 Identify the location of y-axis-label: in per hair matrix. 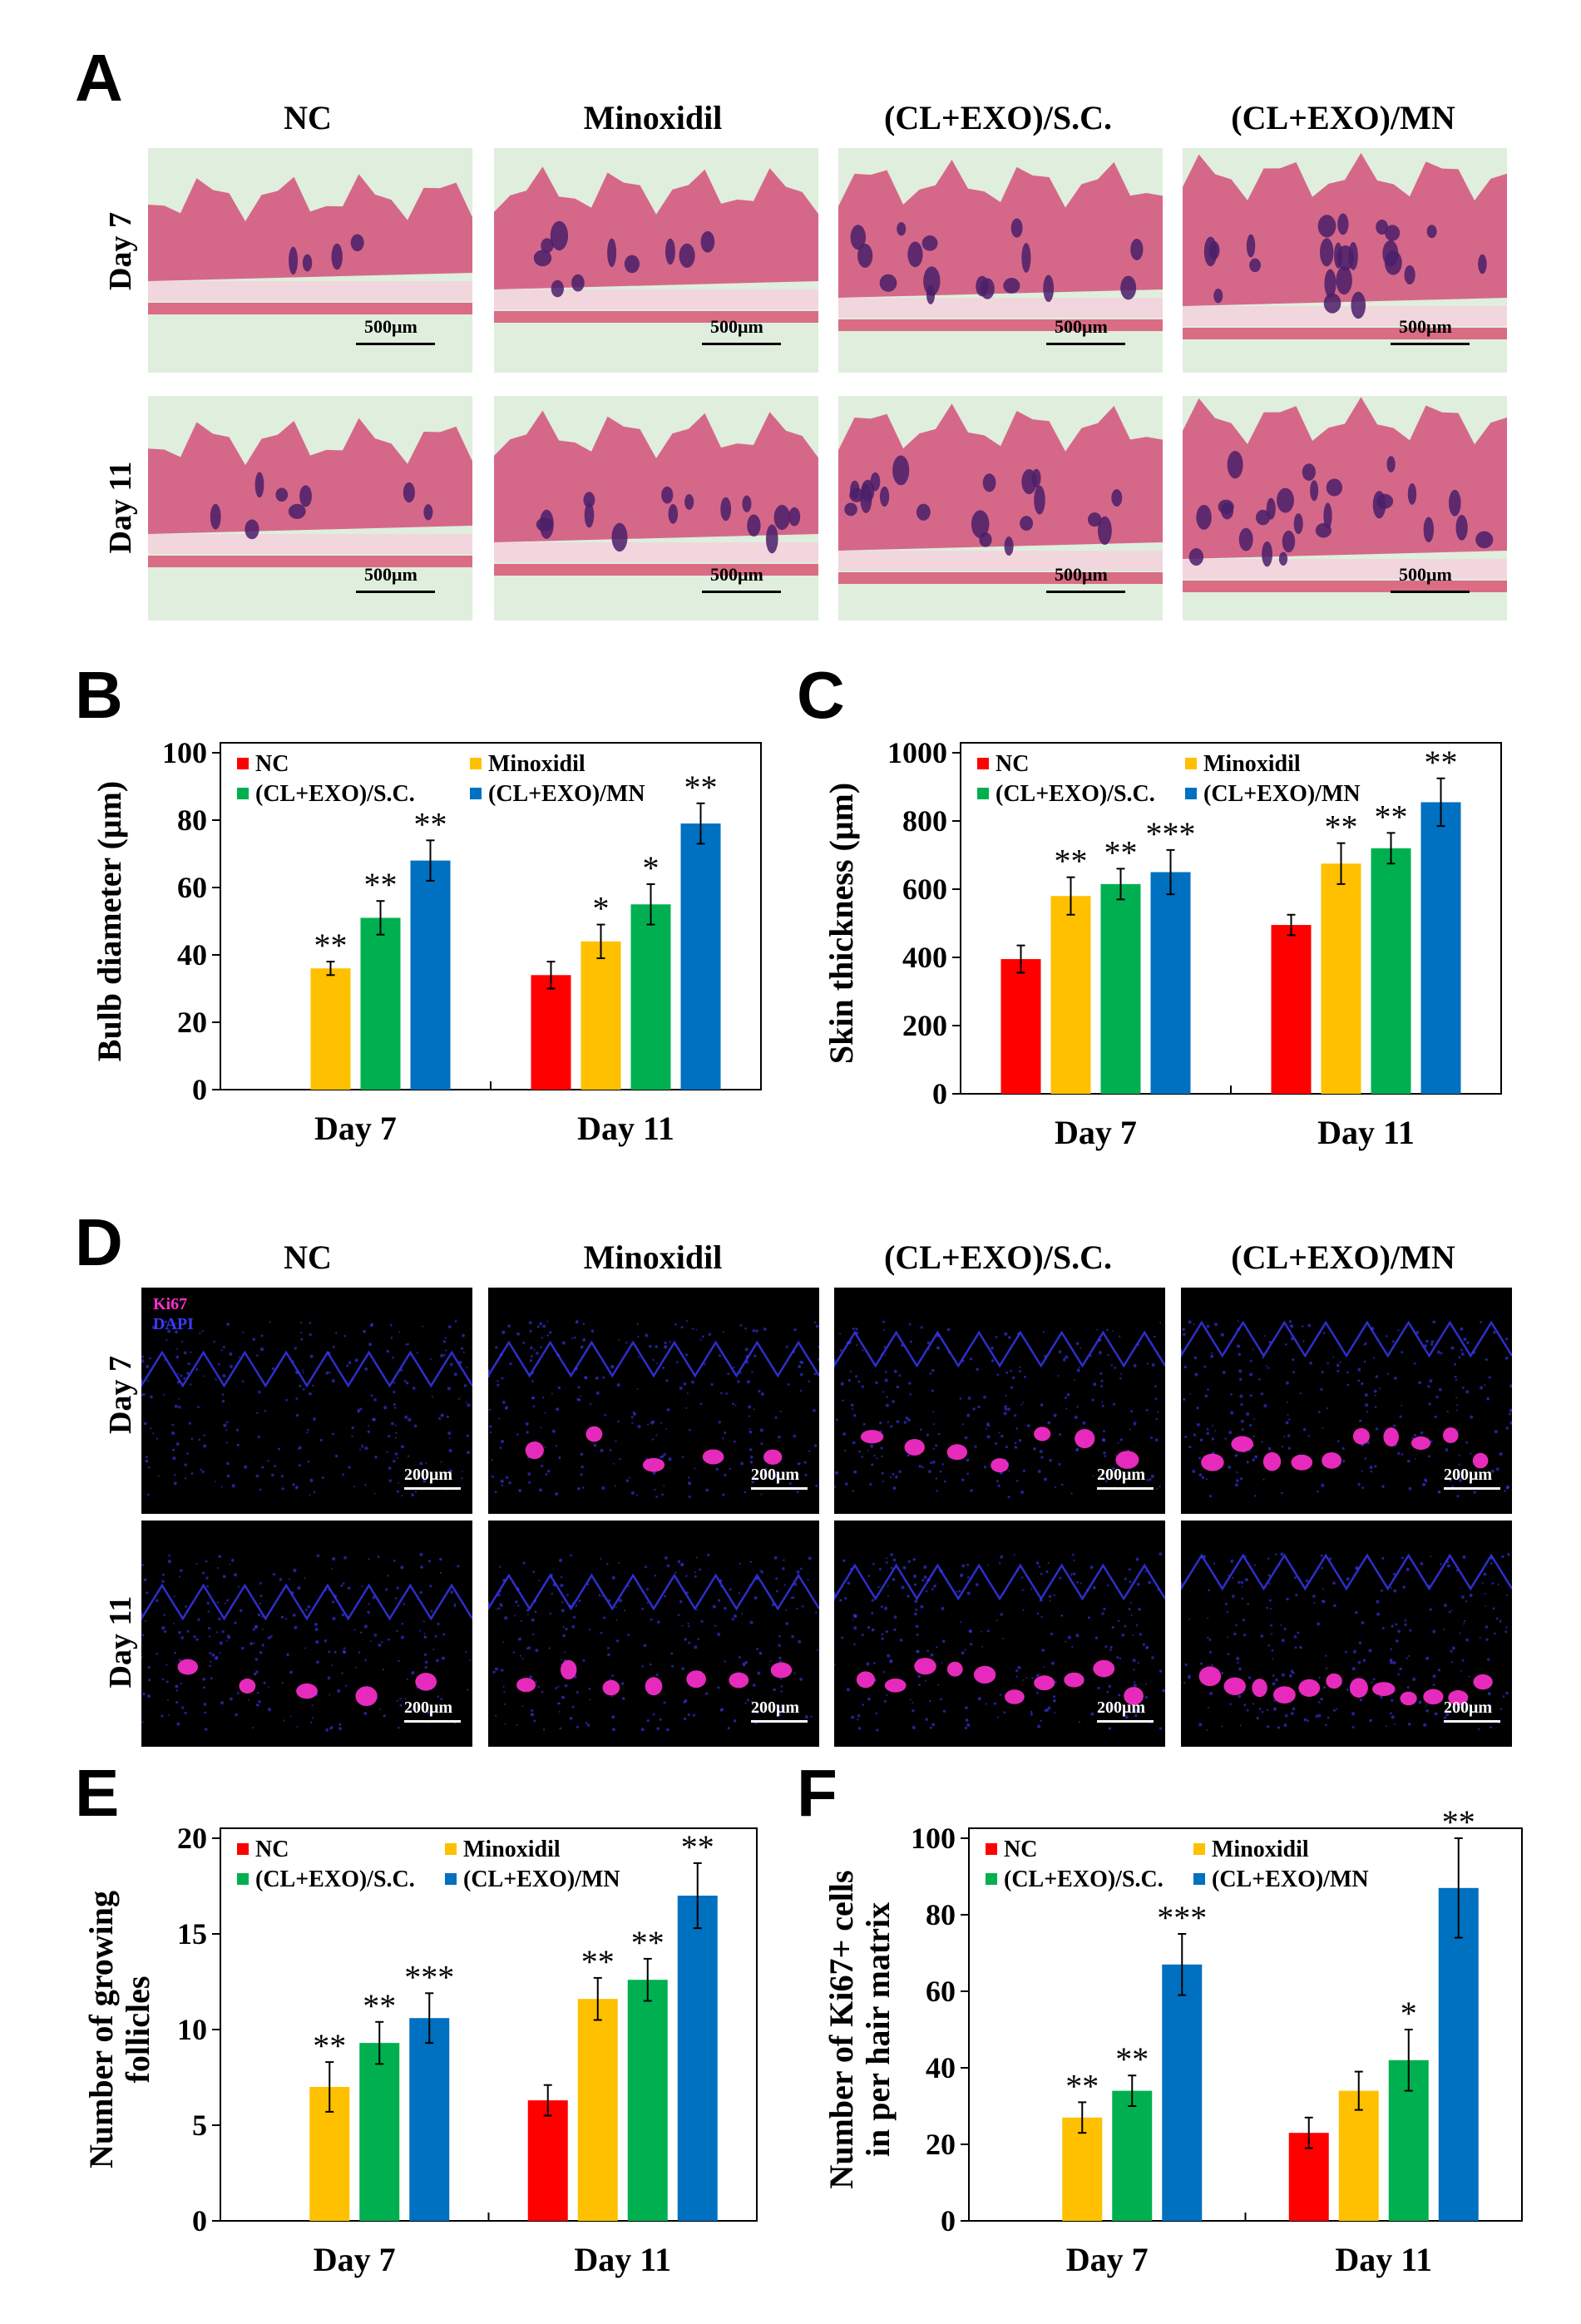
(878, 2029).